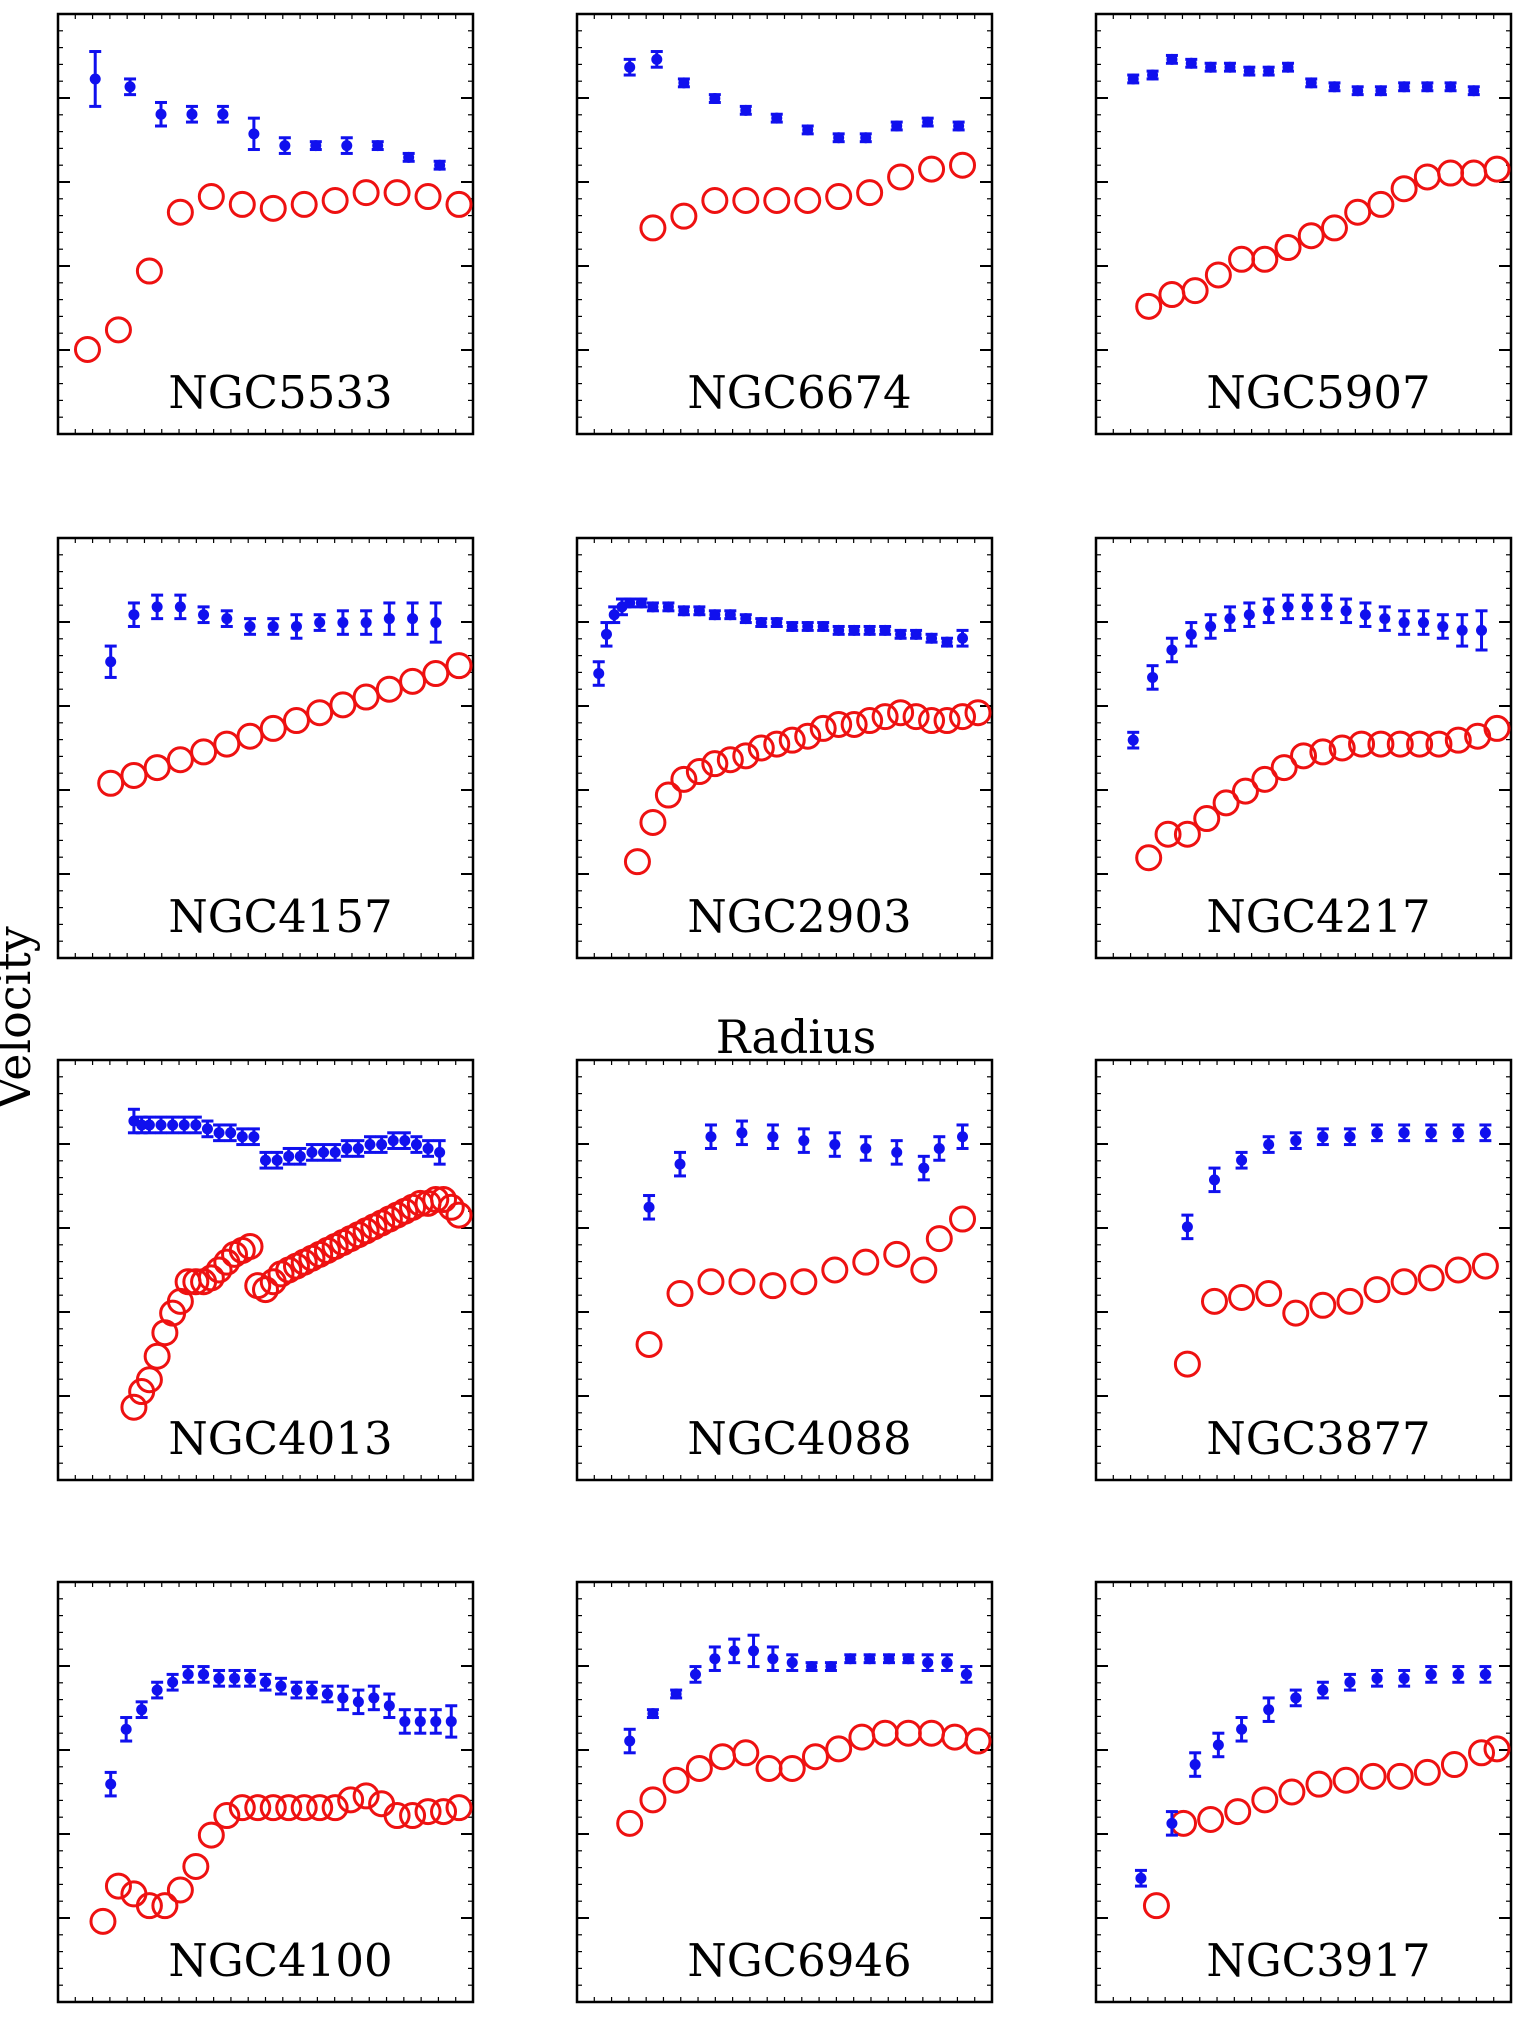 The image size is (1531, 2025). What do you see at coordinates (280, 1960) in the screenshot?
I see `panel-title: NGC4100` at bounding box center [280, 1960].